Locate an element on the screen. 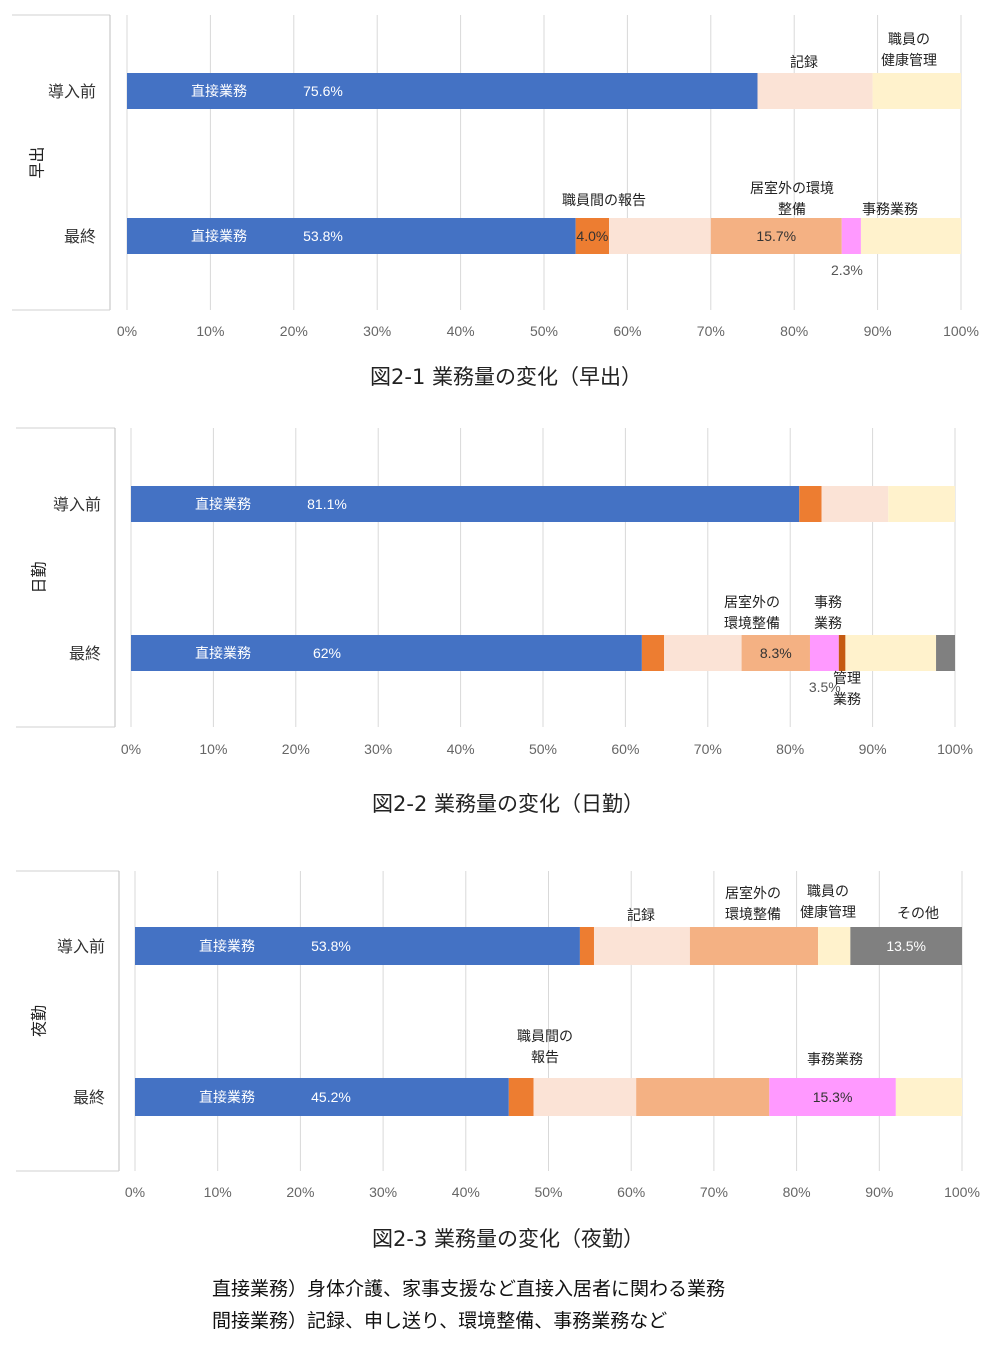 The width and height of the screenshot is (1004, 1350). x-tick-label: 30% is located at coordinates (377, 331).